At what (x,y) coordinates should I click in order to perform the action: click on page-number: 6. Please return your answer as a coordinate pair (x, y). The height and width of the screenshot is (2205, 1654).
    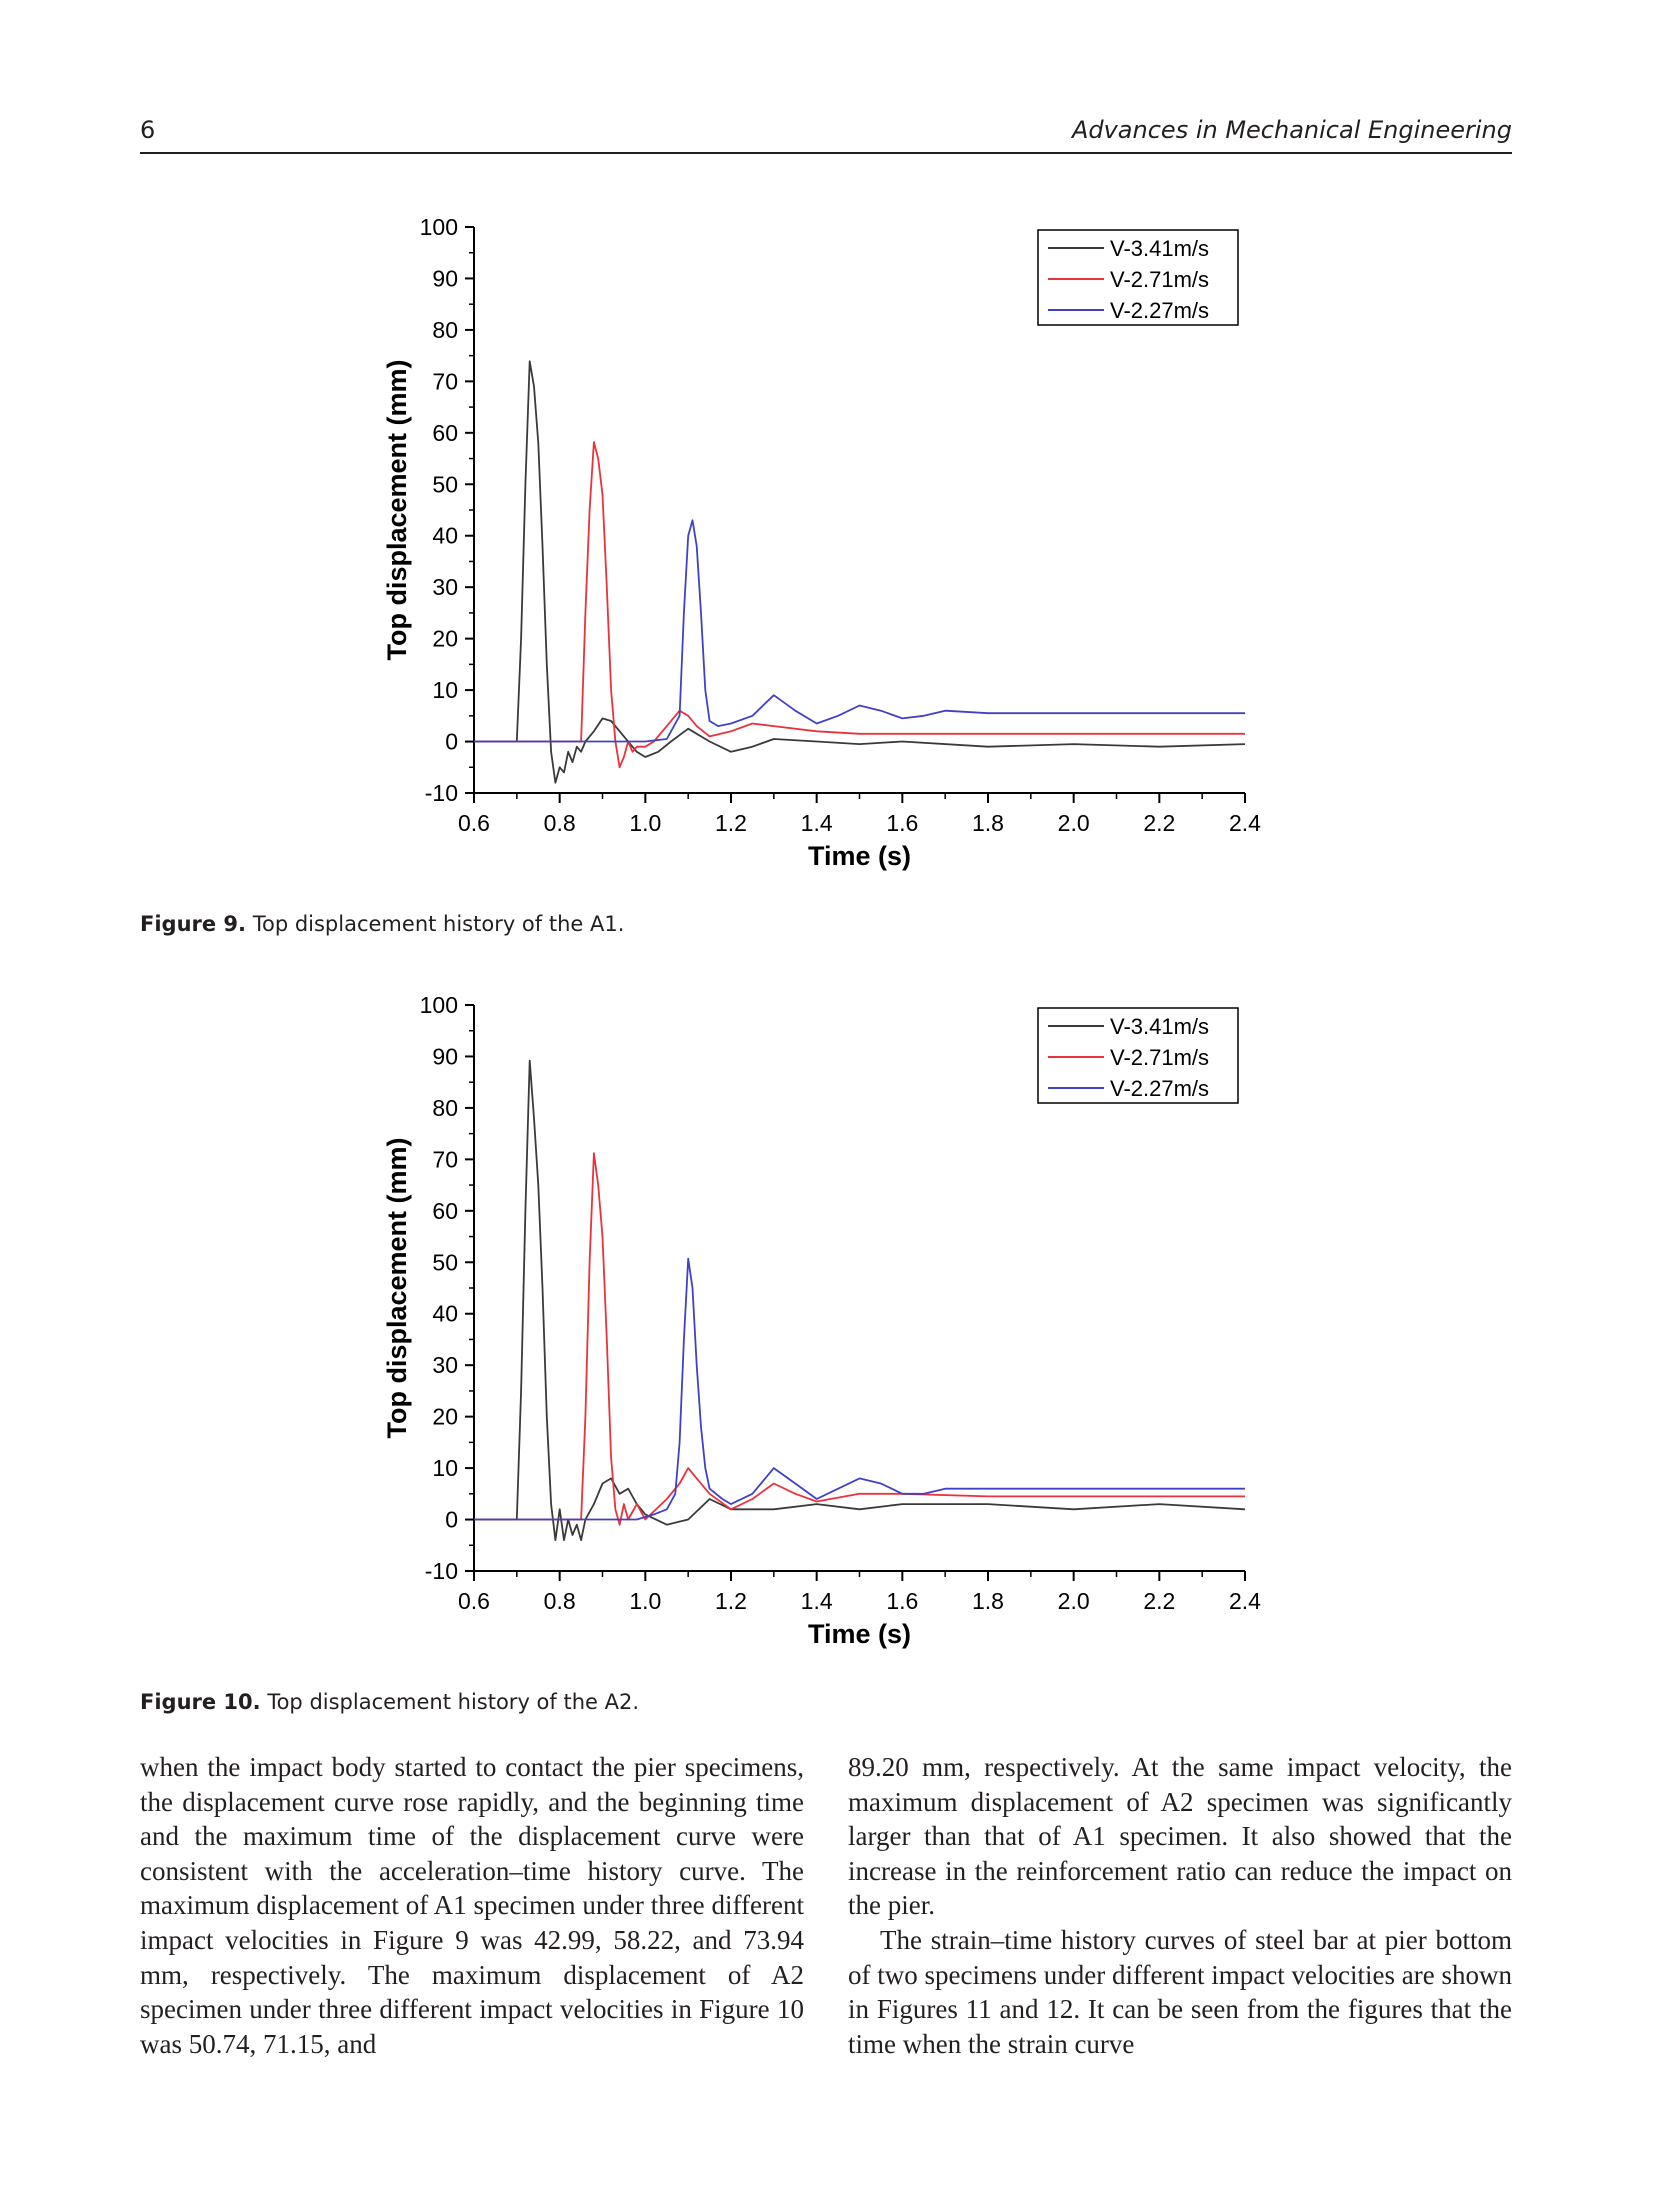
    Looking at the image, I should click on (148, 130).